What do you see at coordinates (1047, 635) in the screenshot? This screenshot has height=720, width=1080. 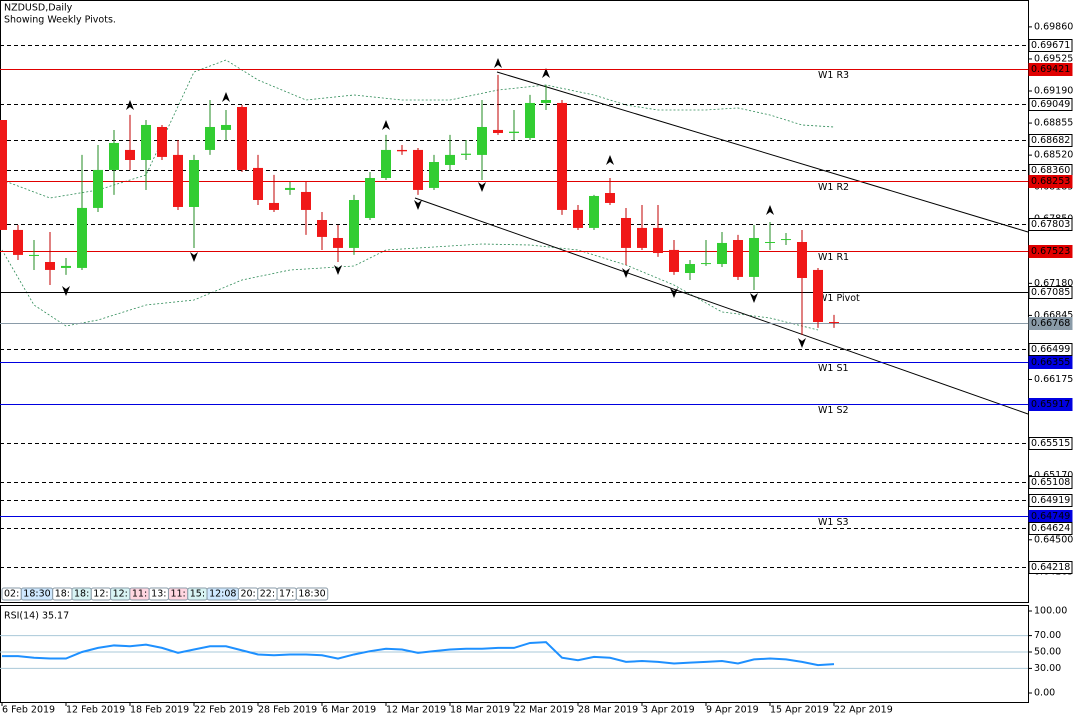 I see `y-tick-label: 70.00` at bounding box center [1047, 635].